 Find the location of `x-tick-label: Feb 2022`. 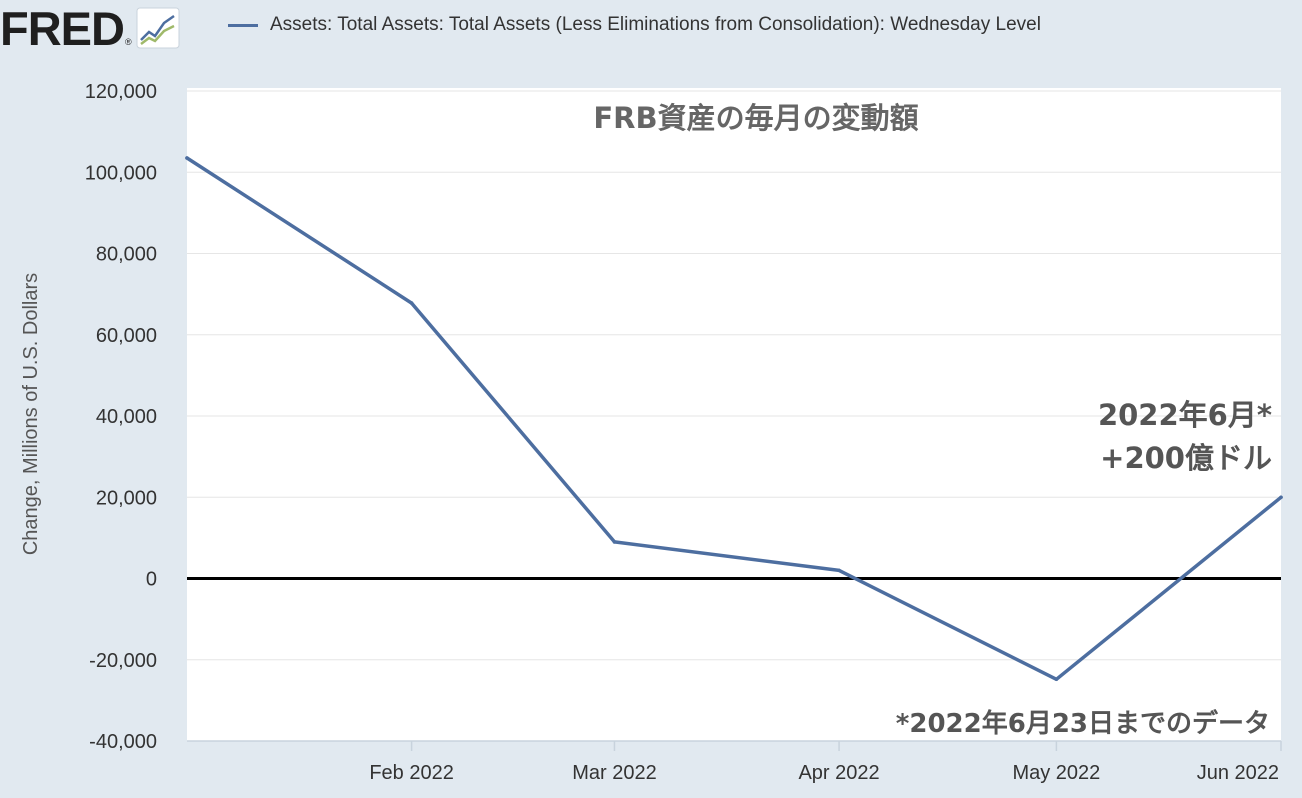

x-tick-label: Feb 2022 is located at coordinates (411, 773).